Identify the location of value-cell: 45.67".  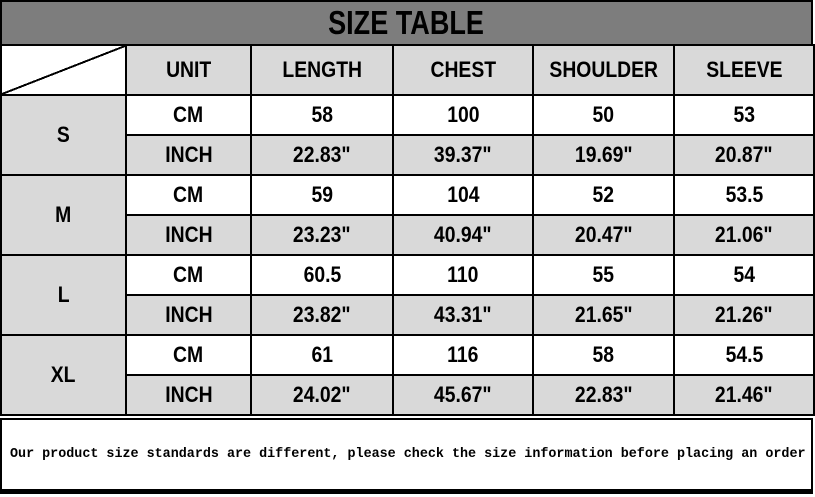
(463, 395).